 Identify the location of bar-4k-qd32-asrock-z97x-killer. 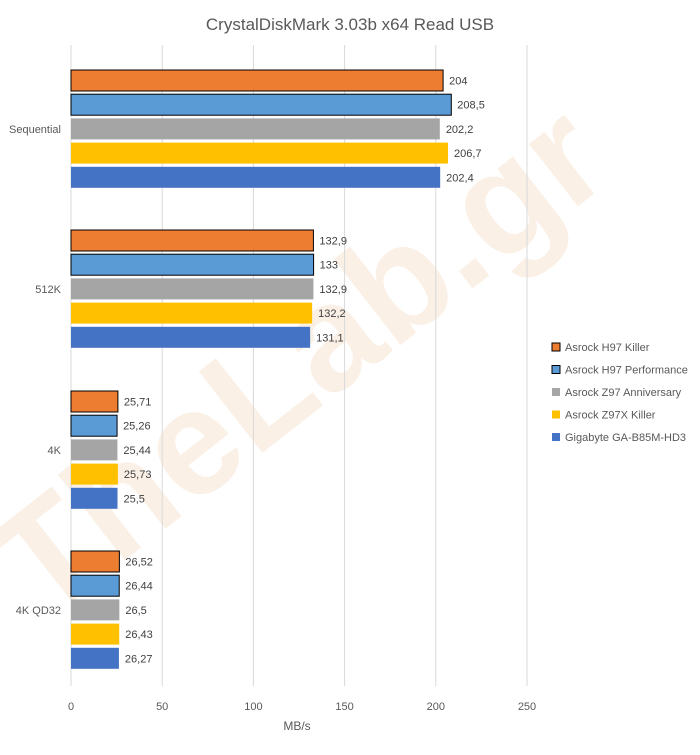
(95, 634).